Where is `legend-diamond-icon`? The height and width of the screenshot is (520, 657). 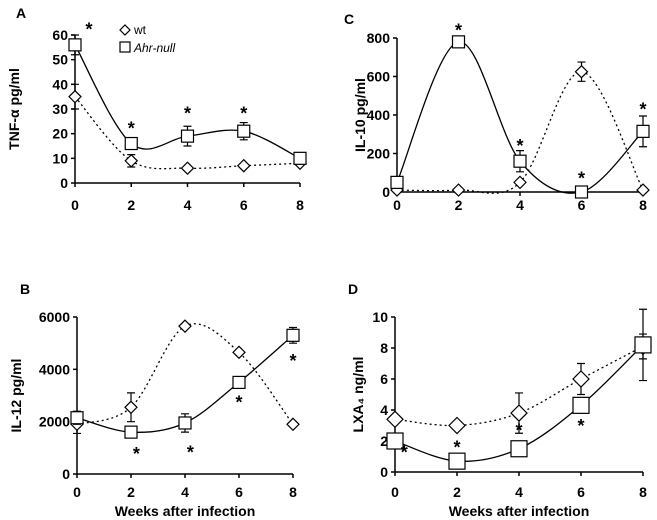
legend-diamond-icon is located at coordinates (125, 30).